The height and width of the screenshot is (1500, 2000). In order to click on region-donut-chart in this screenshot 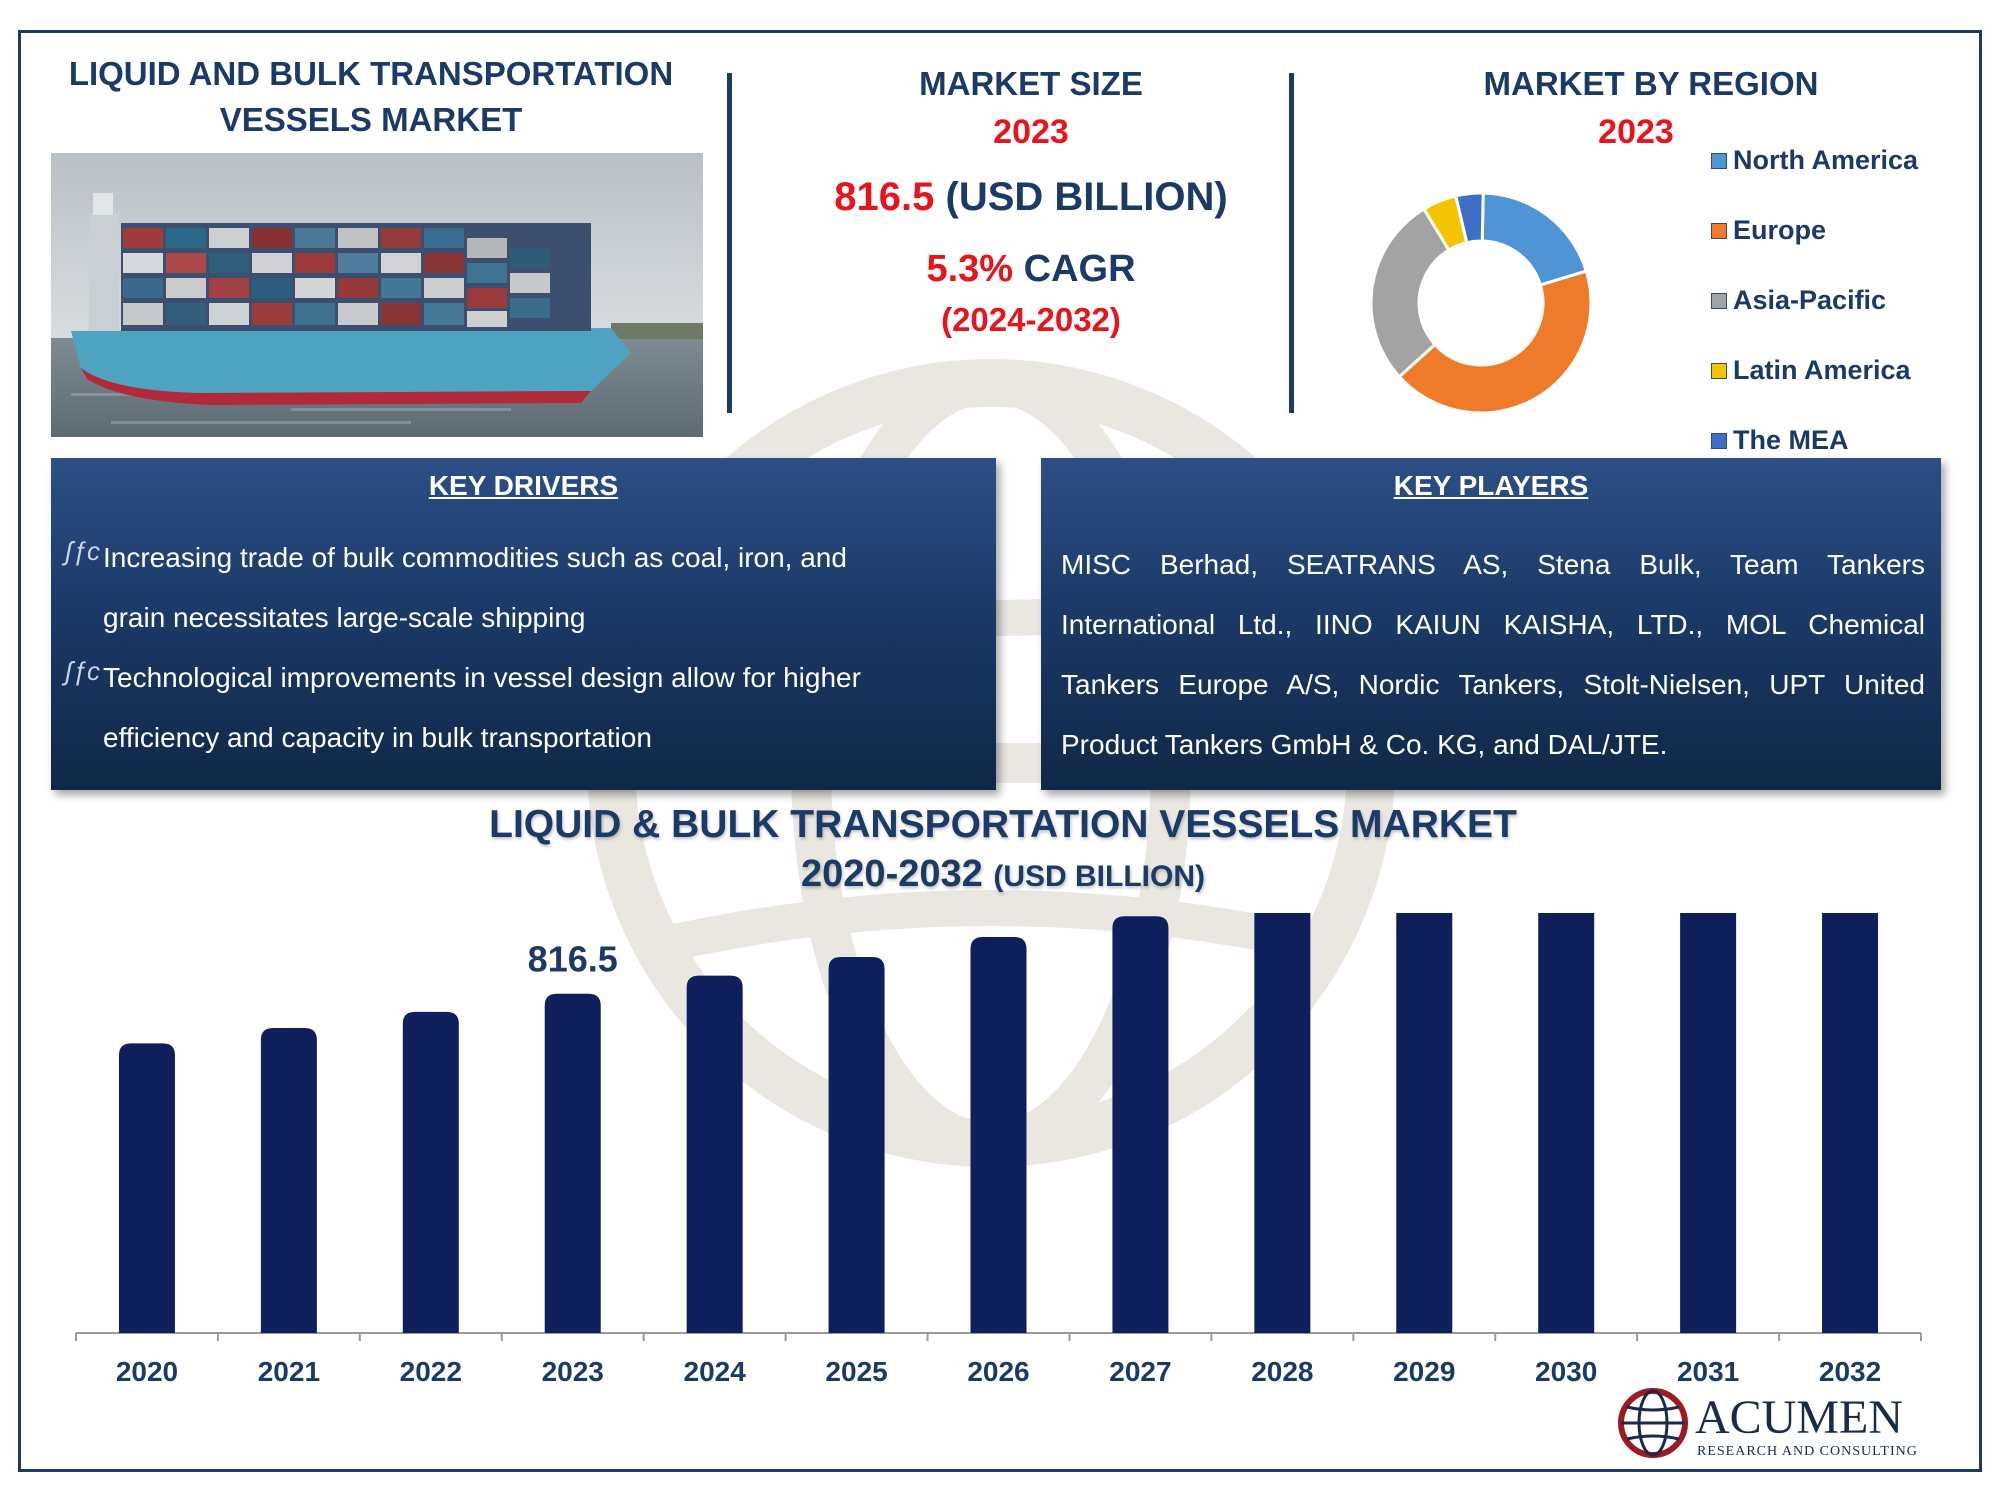, I will do `click(1481, 303)`.